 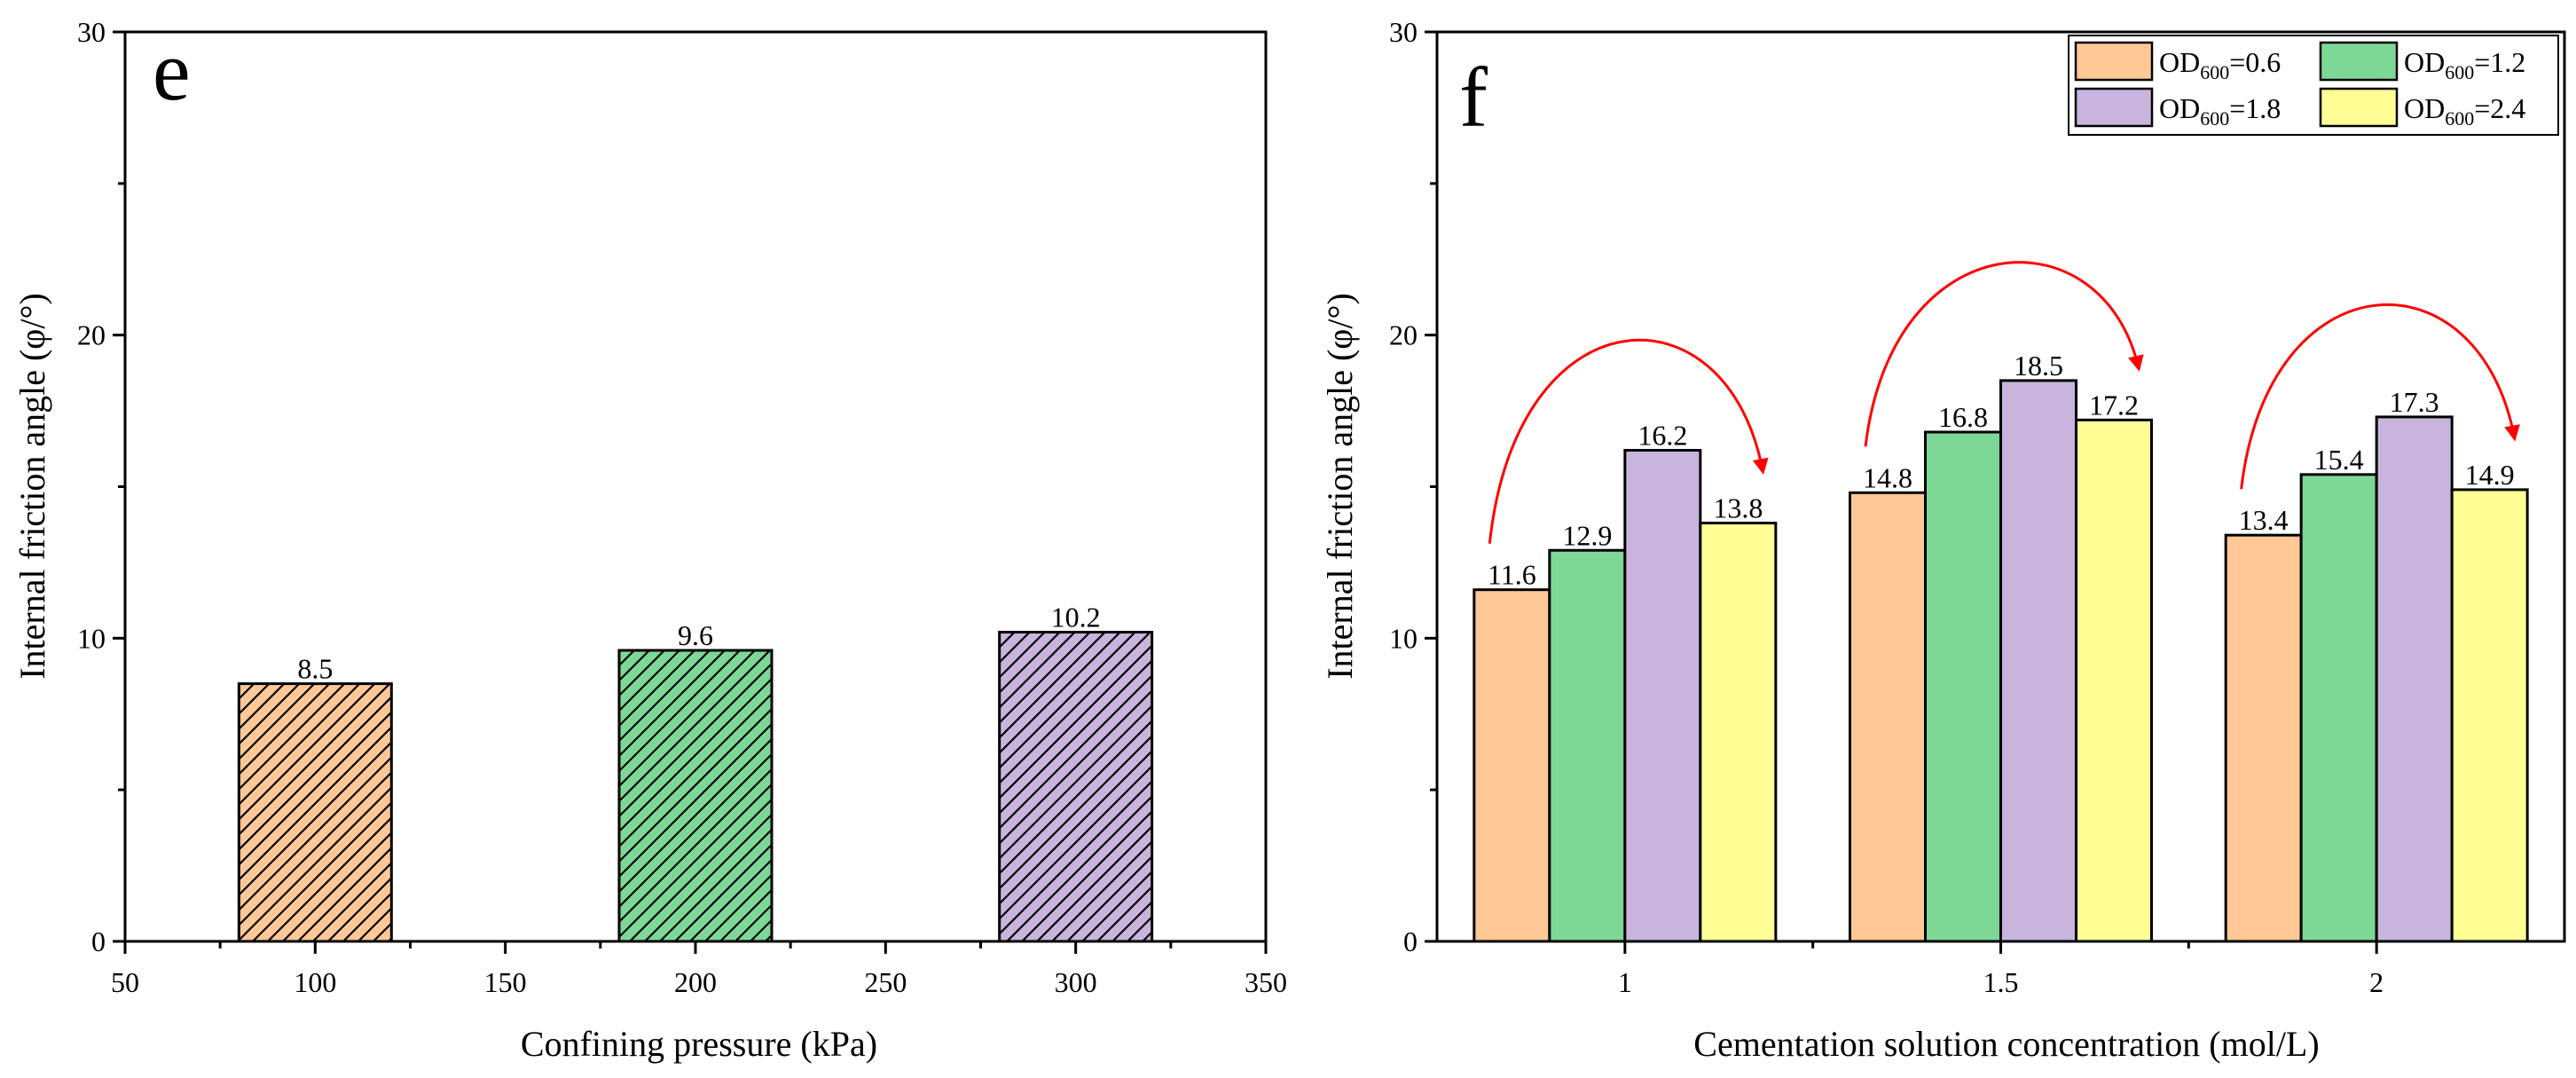 I want to click on data-label-f-1-s1: 12.9, so click(x=1587, y=535).